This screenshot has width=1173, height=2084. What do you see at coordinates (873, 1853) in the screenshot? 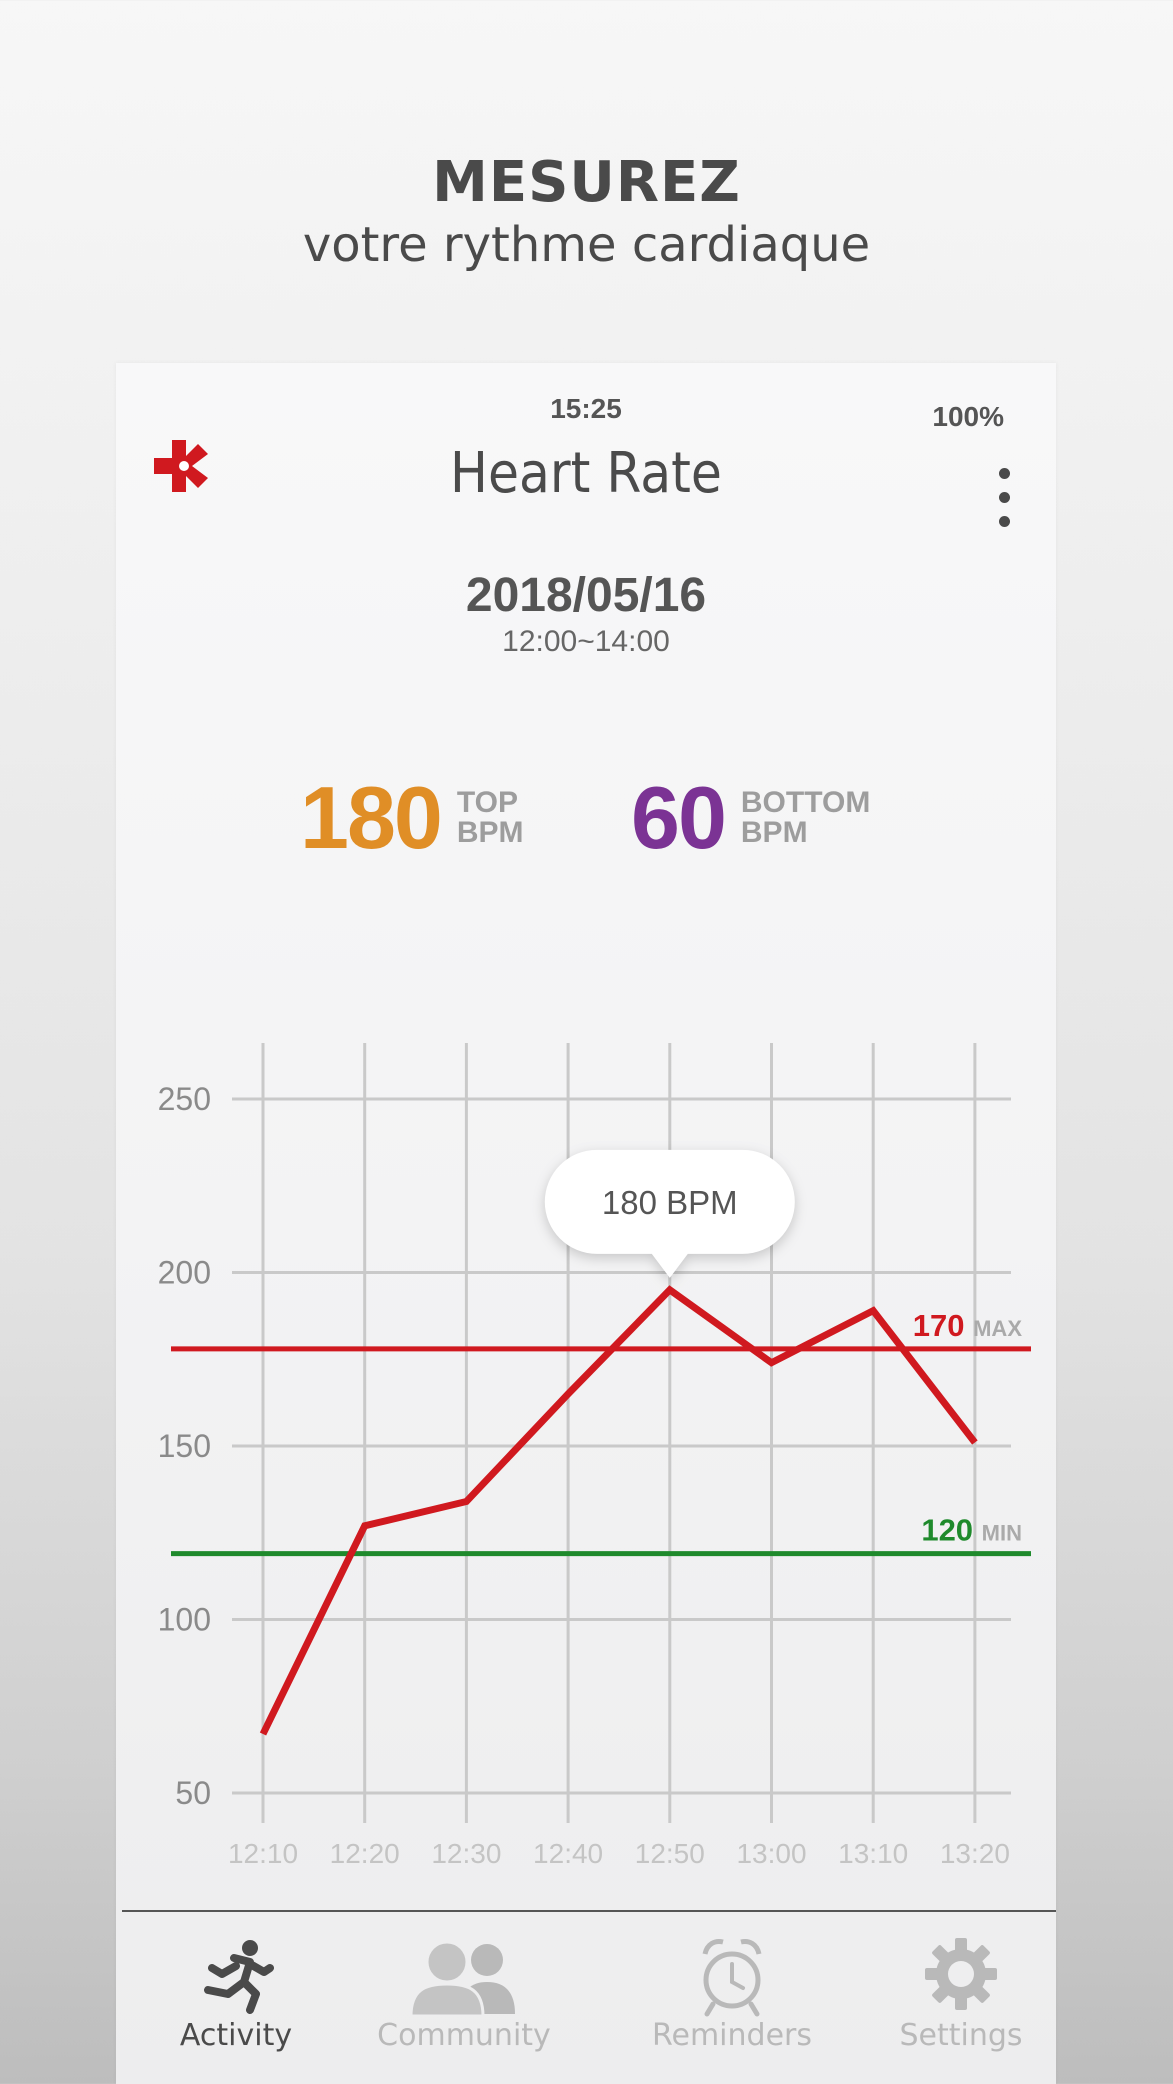
I see `x-tick-label: 13:10` at bounding box center [873, 1853].